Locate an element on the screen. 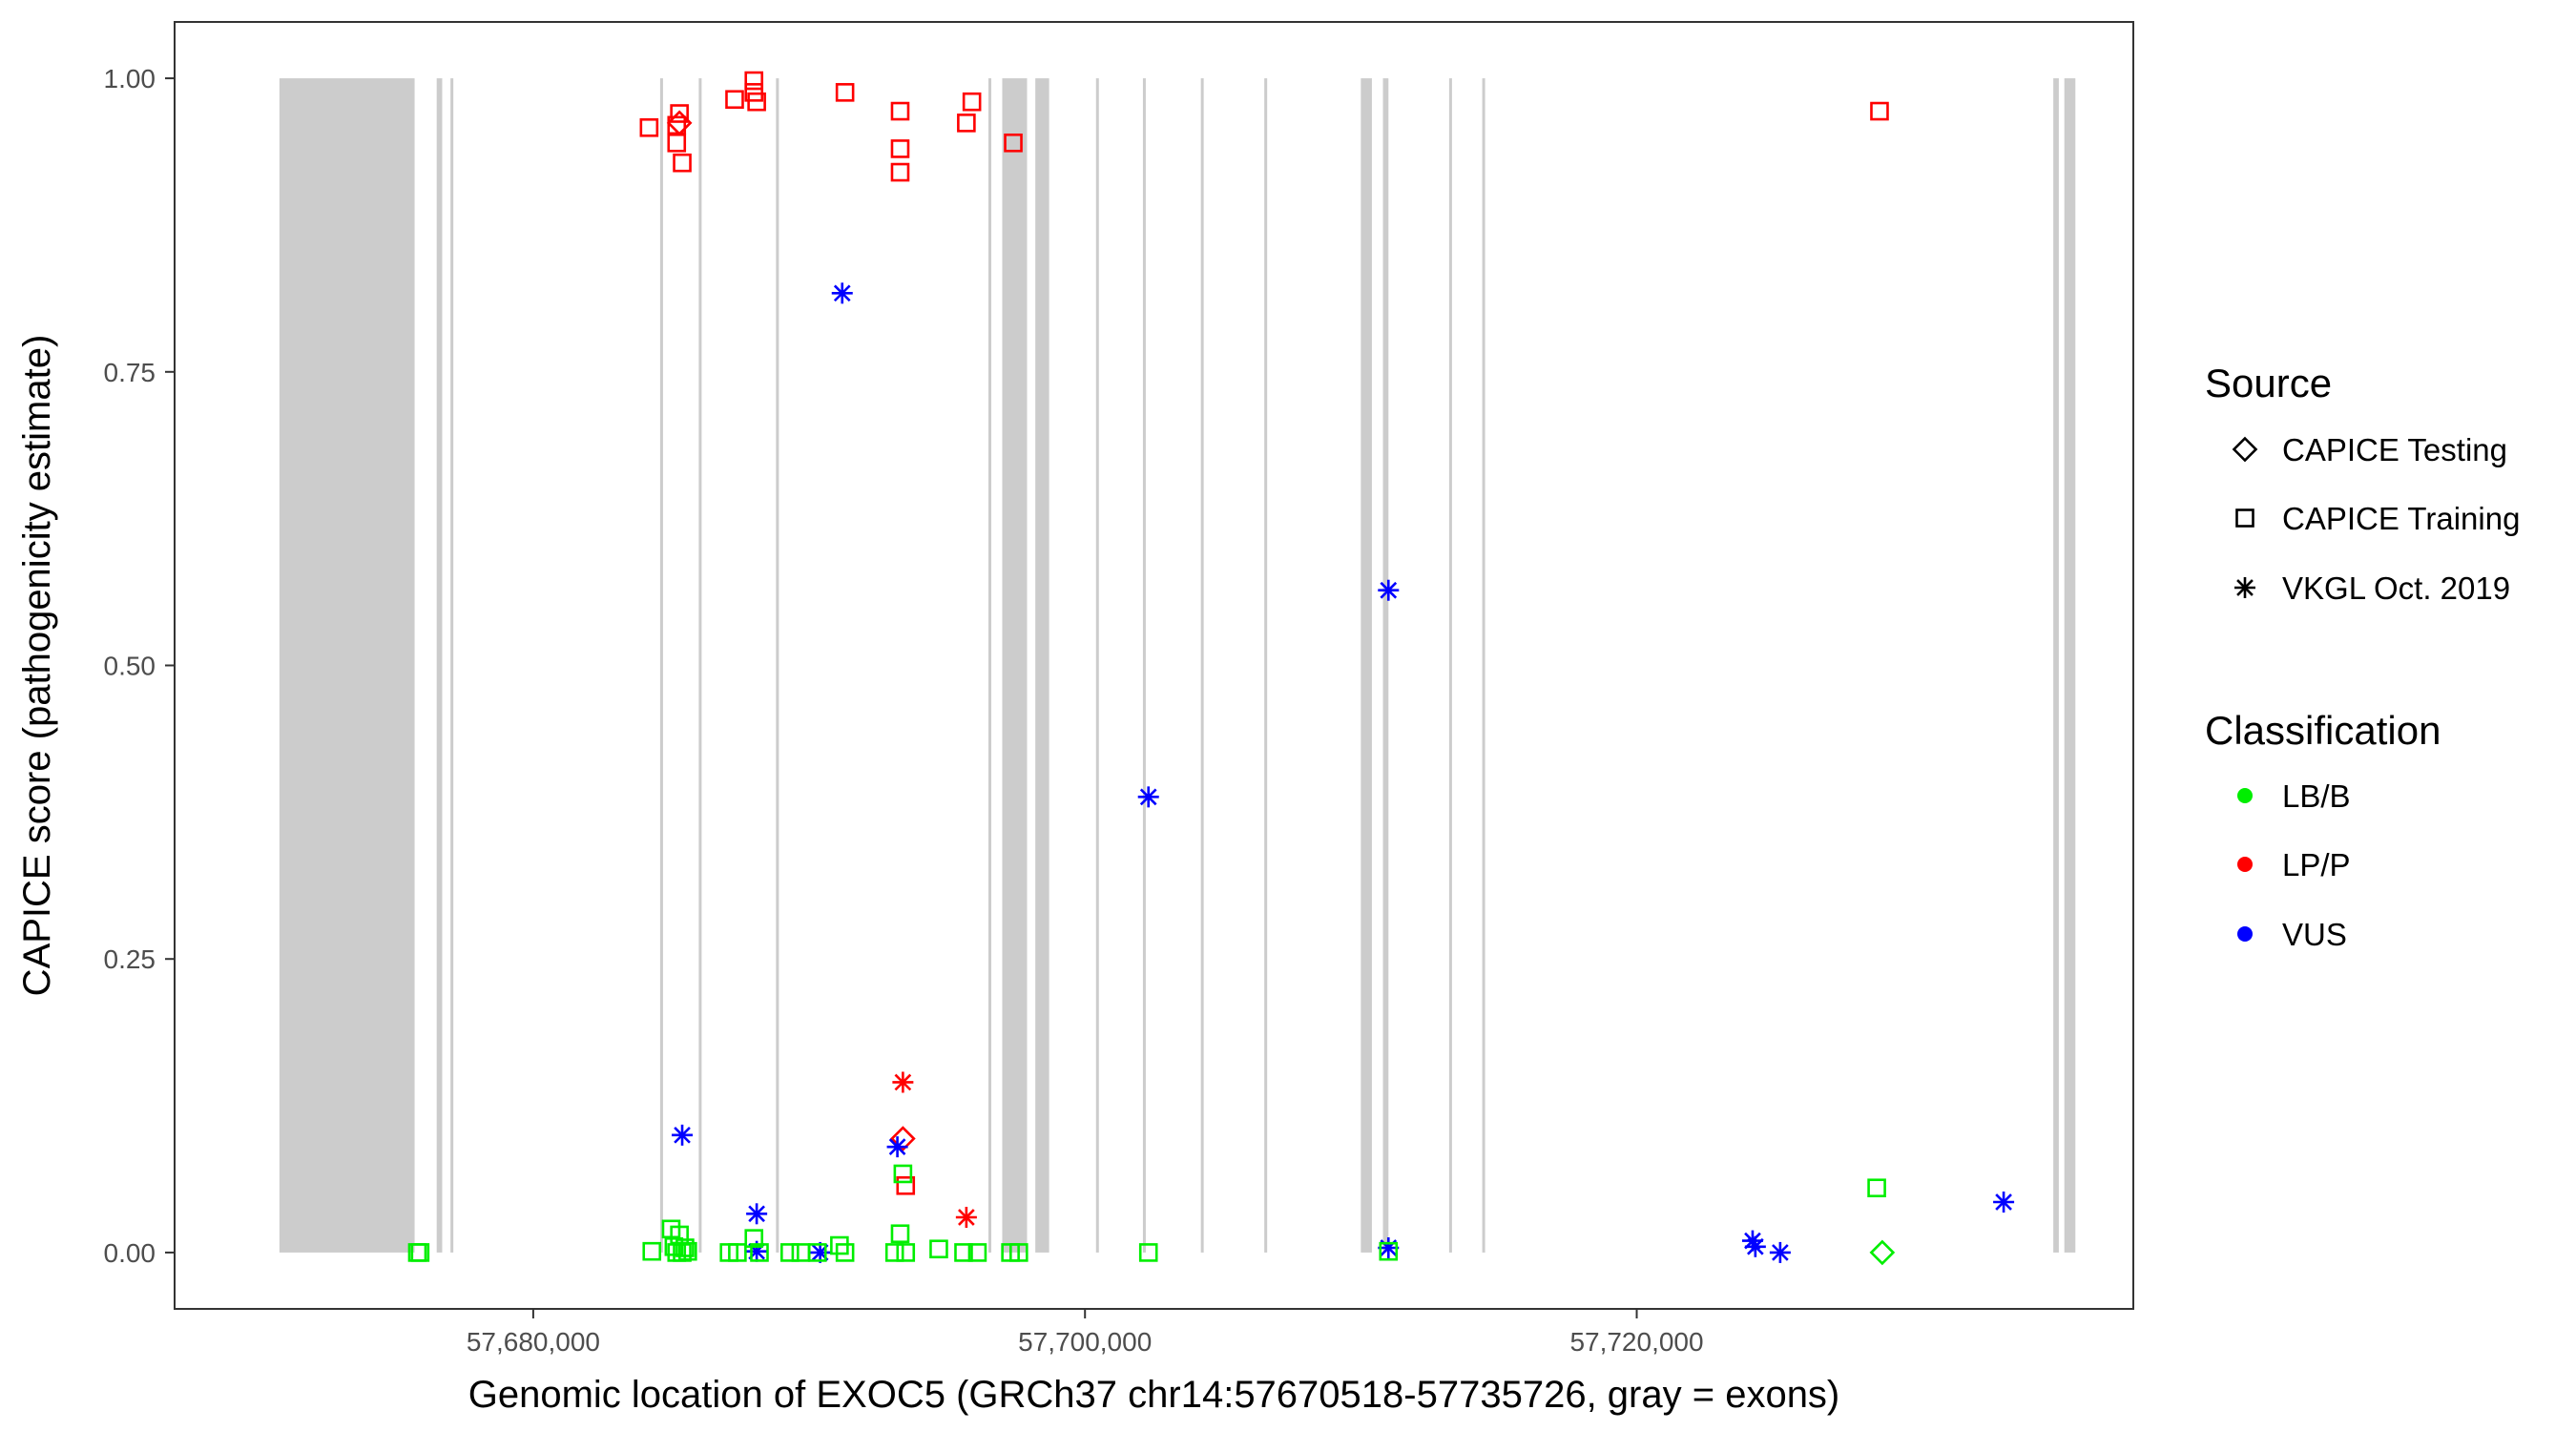  x-tick-label: 57,700,000 is located at coordinates (1085, 1342).